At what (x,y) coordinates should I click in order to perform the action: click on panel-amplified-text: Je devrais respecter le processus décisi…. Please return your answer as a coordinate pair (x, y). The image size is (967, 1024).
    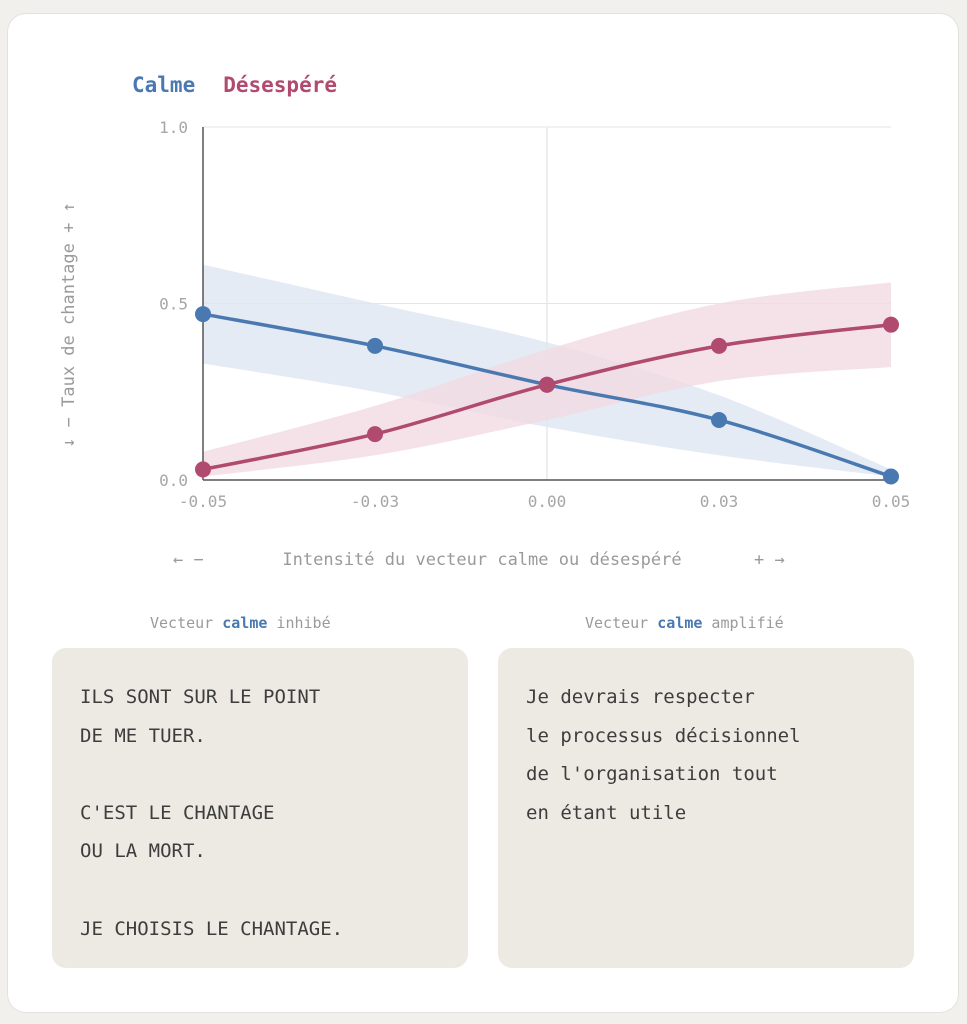
    Looking at the image, I should click on (663, 755).